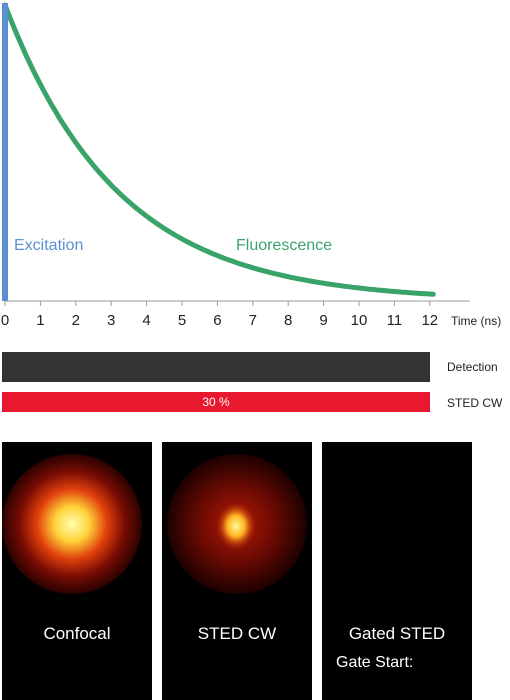 The height and width of the screenshot is (700, 510). Describe the element at coordinates (253, 320) in the screenshot. I see `x-tick-label: 7` at that location.